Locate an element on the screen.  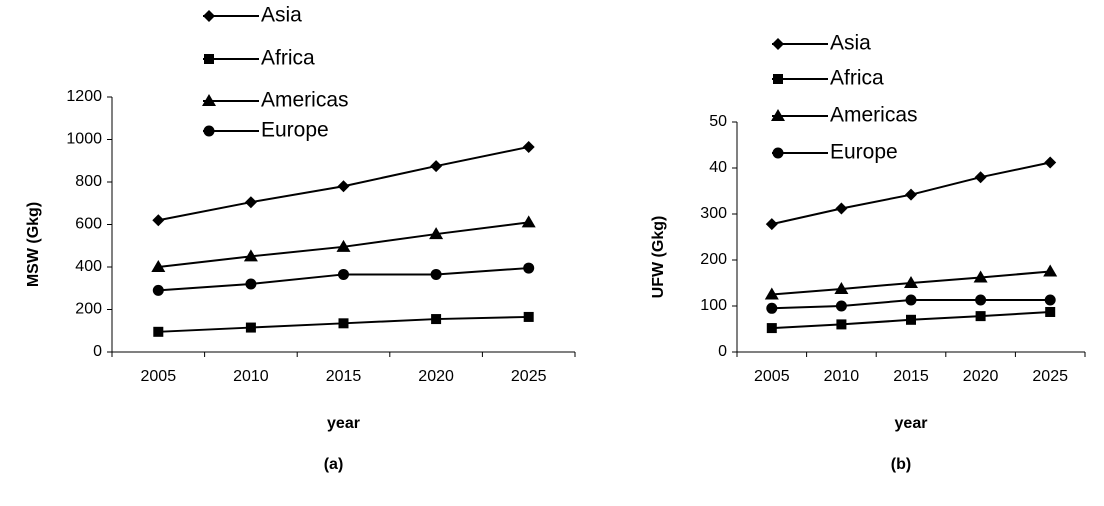
y-tick-label: 800 is located at coordinates (88, 181).